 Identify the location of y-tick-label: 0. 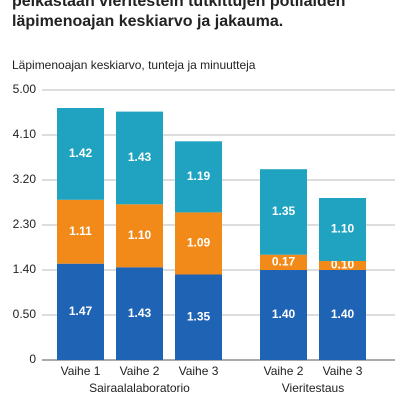
(32, 359).